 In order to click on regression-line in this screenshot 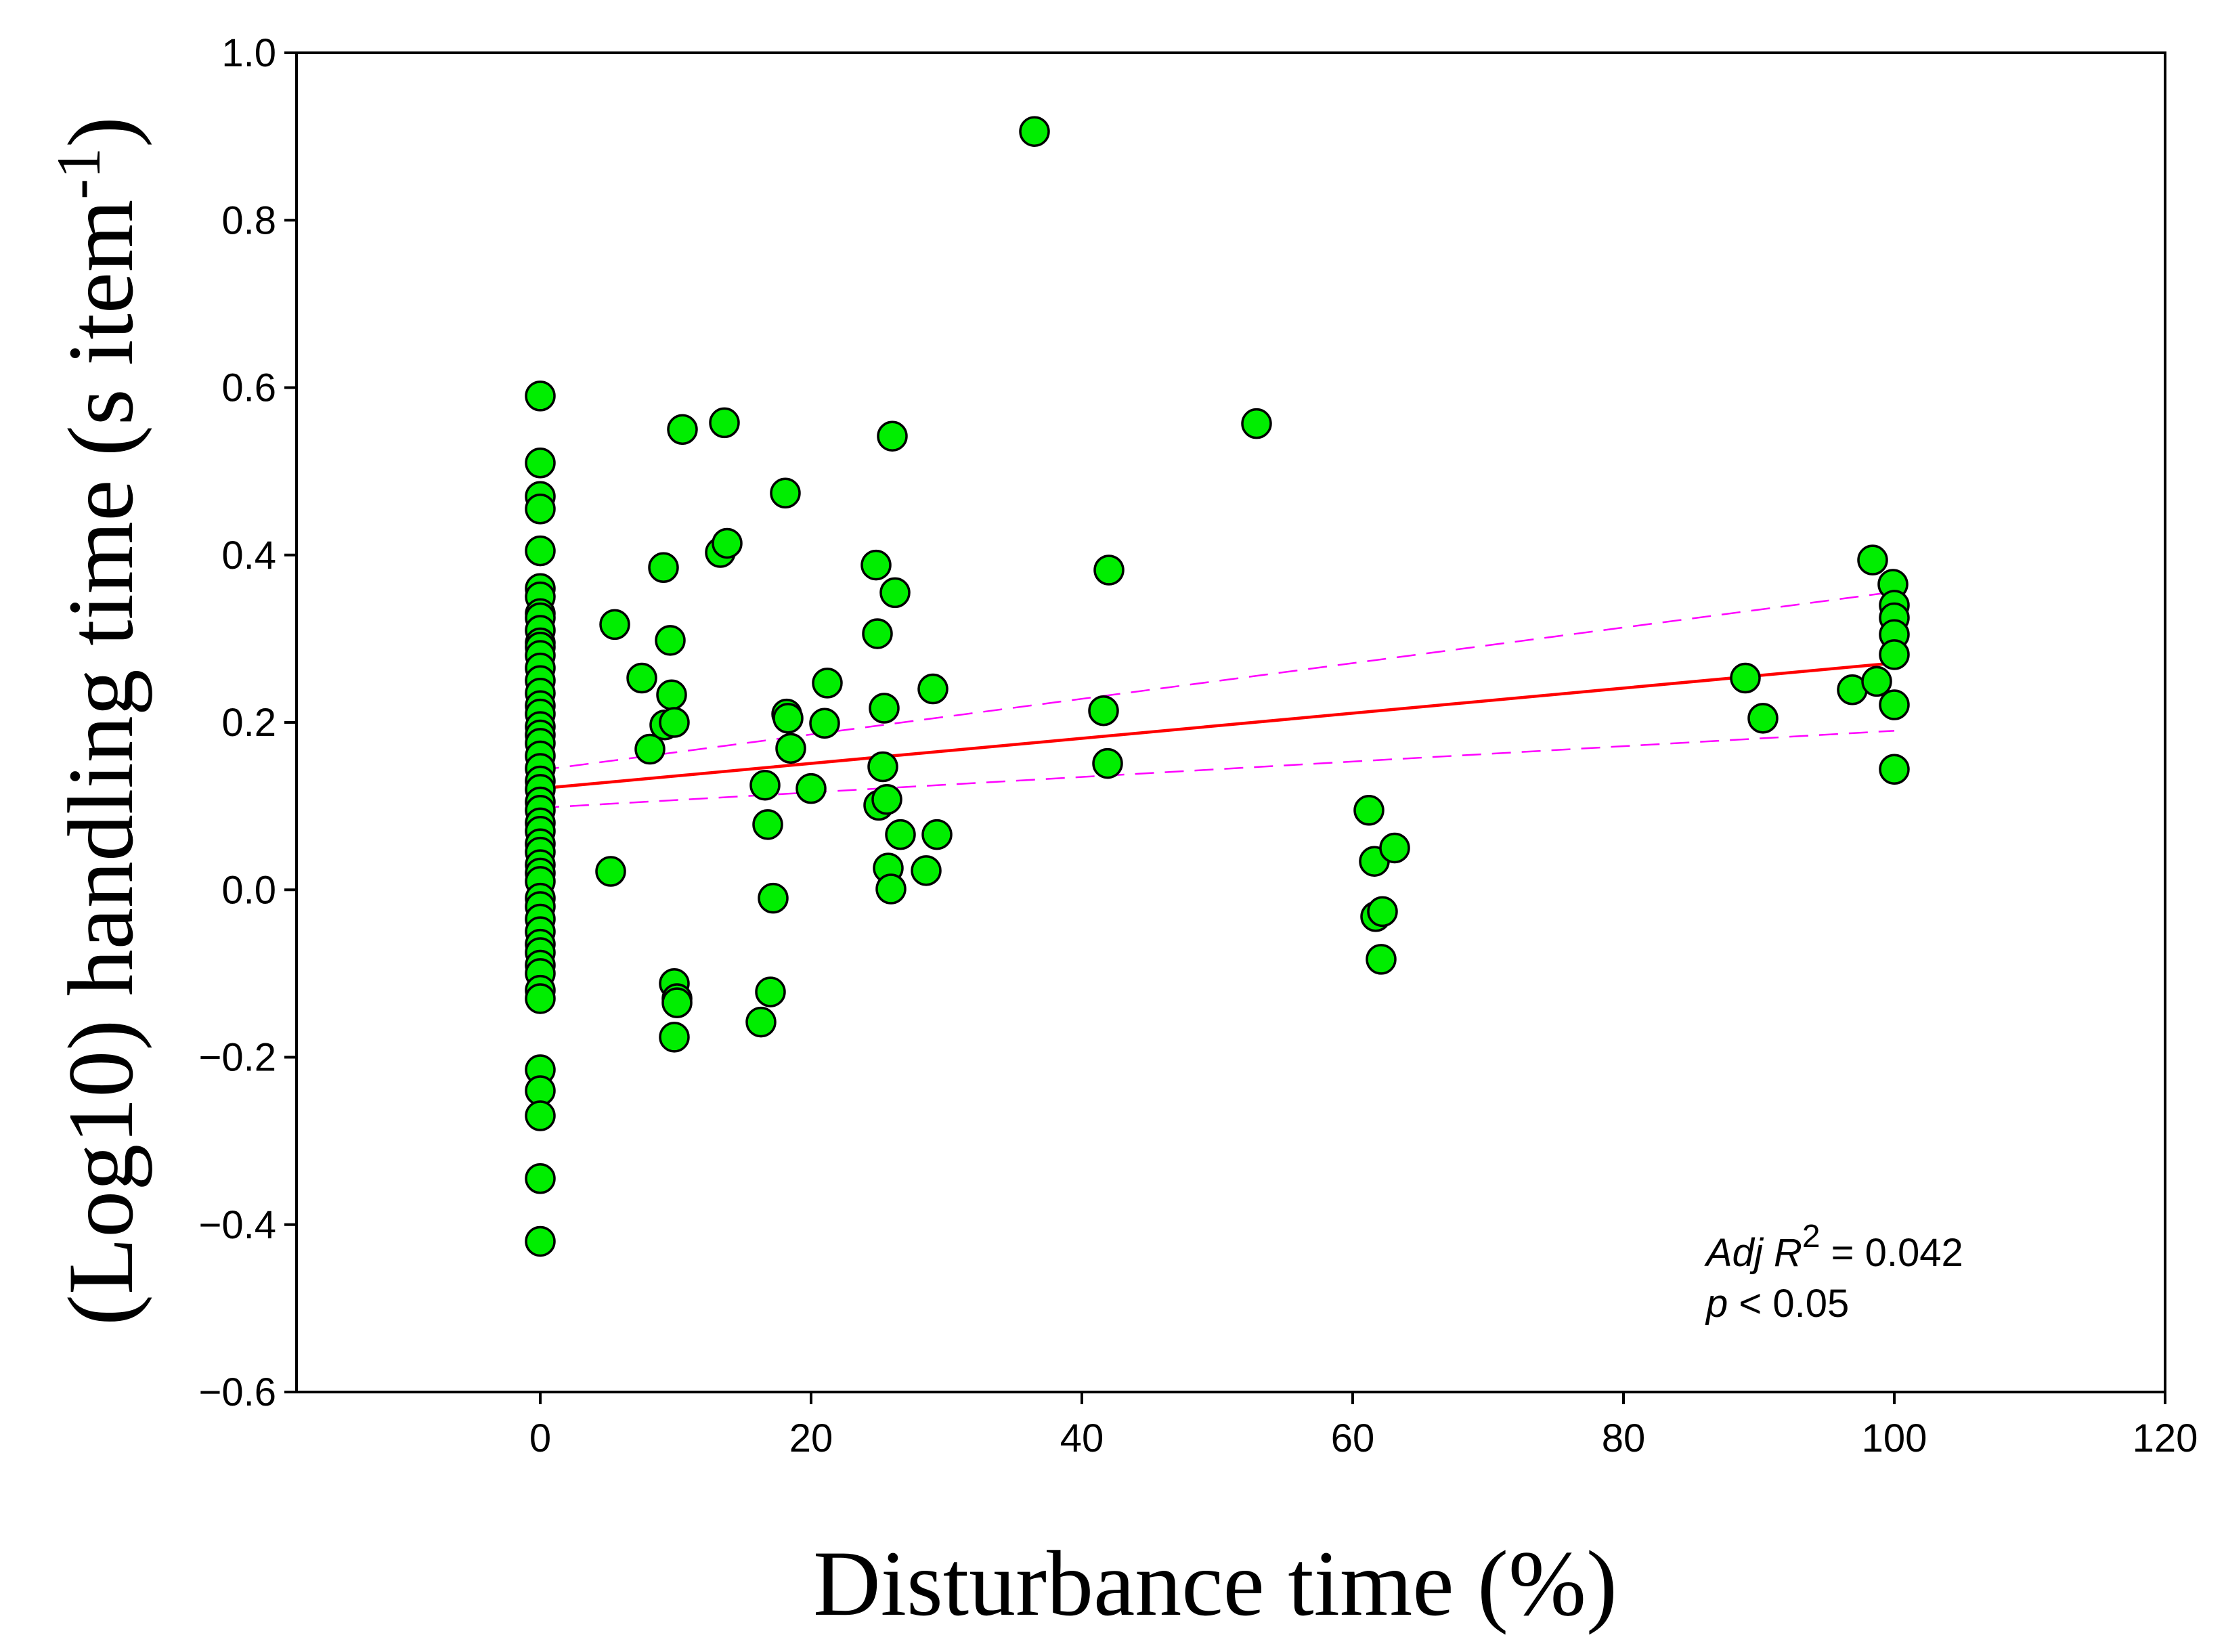, I will do `click(1217, 726)`.